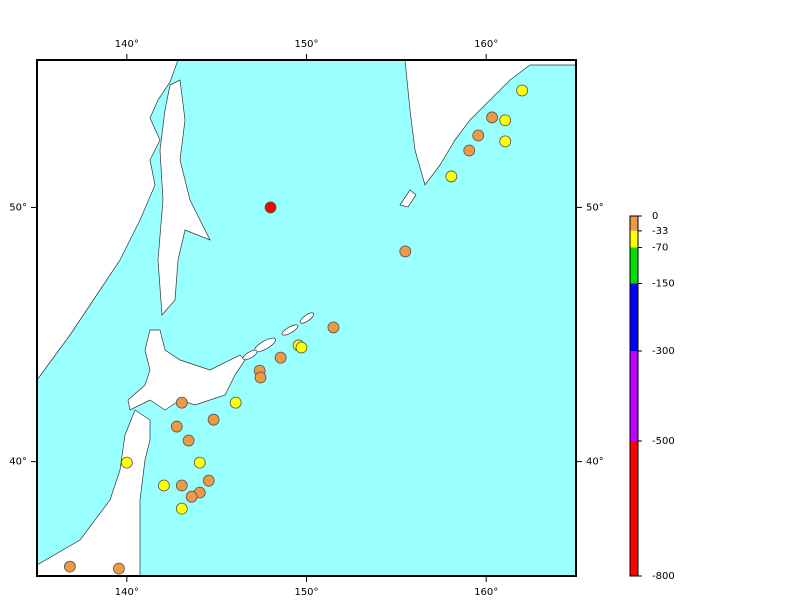 This screenshot has width=792, height=612. Describe the element at coordinates (663, 576) in the screenshot. I see `colorbar-label: -800` at that location.